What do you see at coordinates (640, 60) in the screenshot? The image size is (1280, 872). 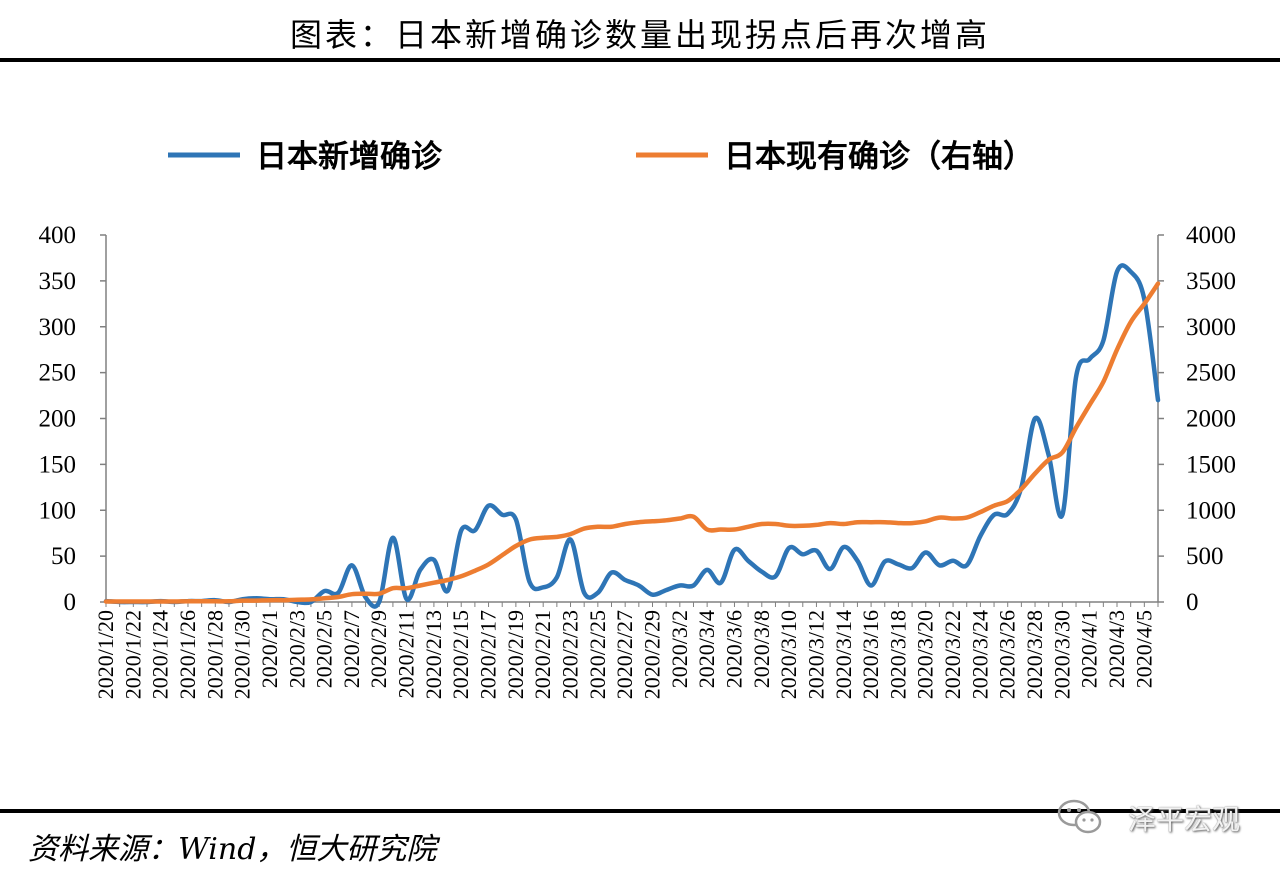 I see `top-divider` at bounding box center [640, 60].